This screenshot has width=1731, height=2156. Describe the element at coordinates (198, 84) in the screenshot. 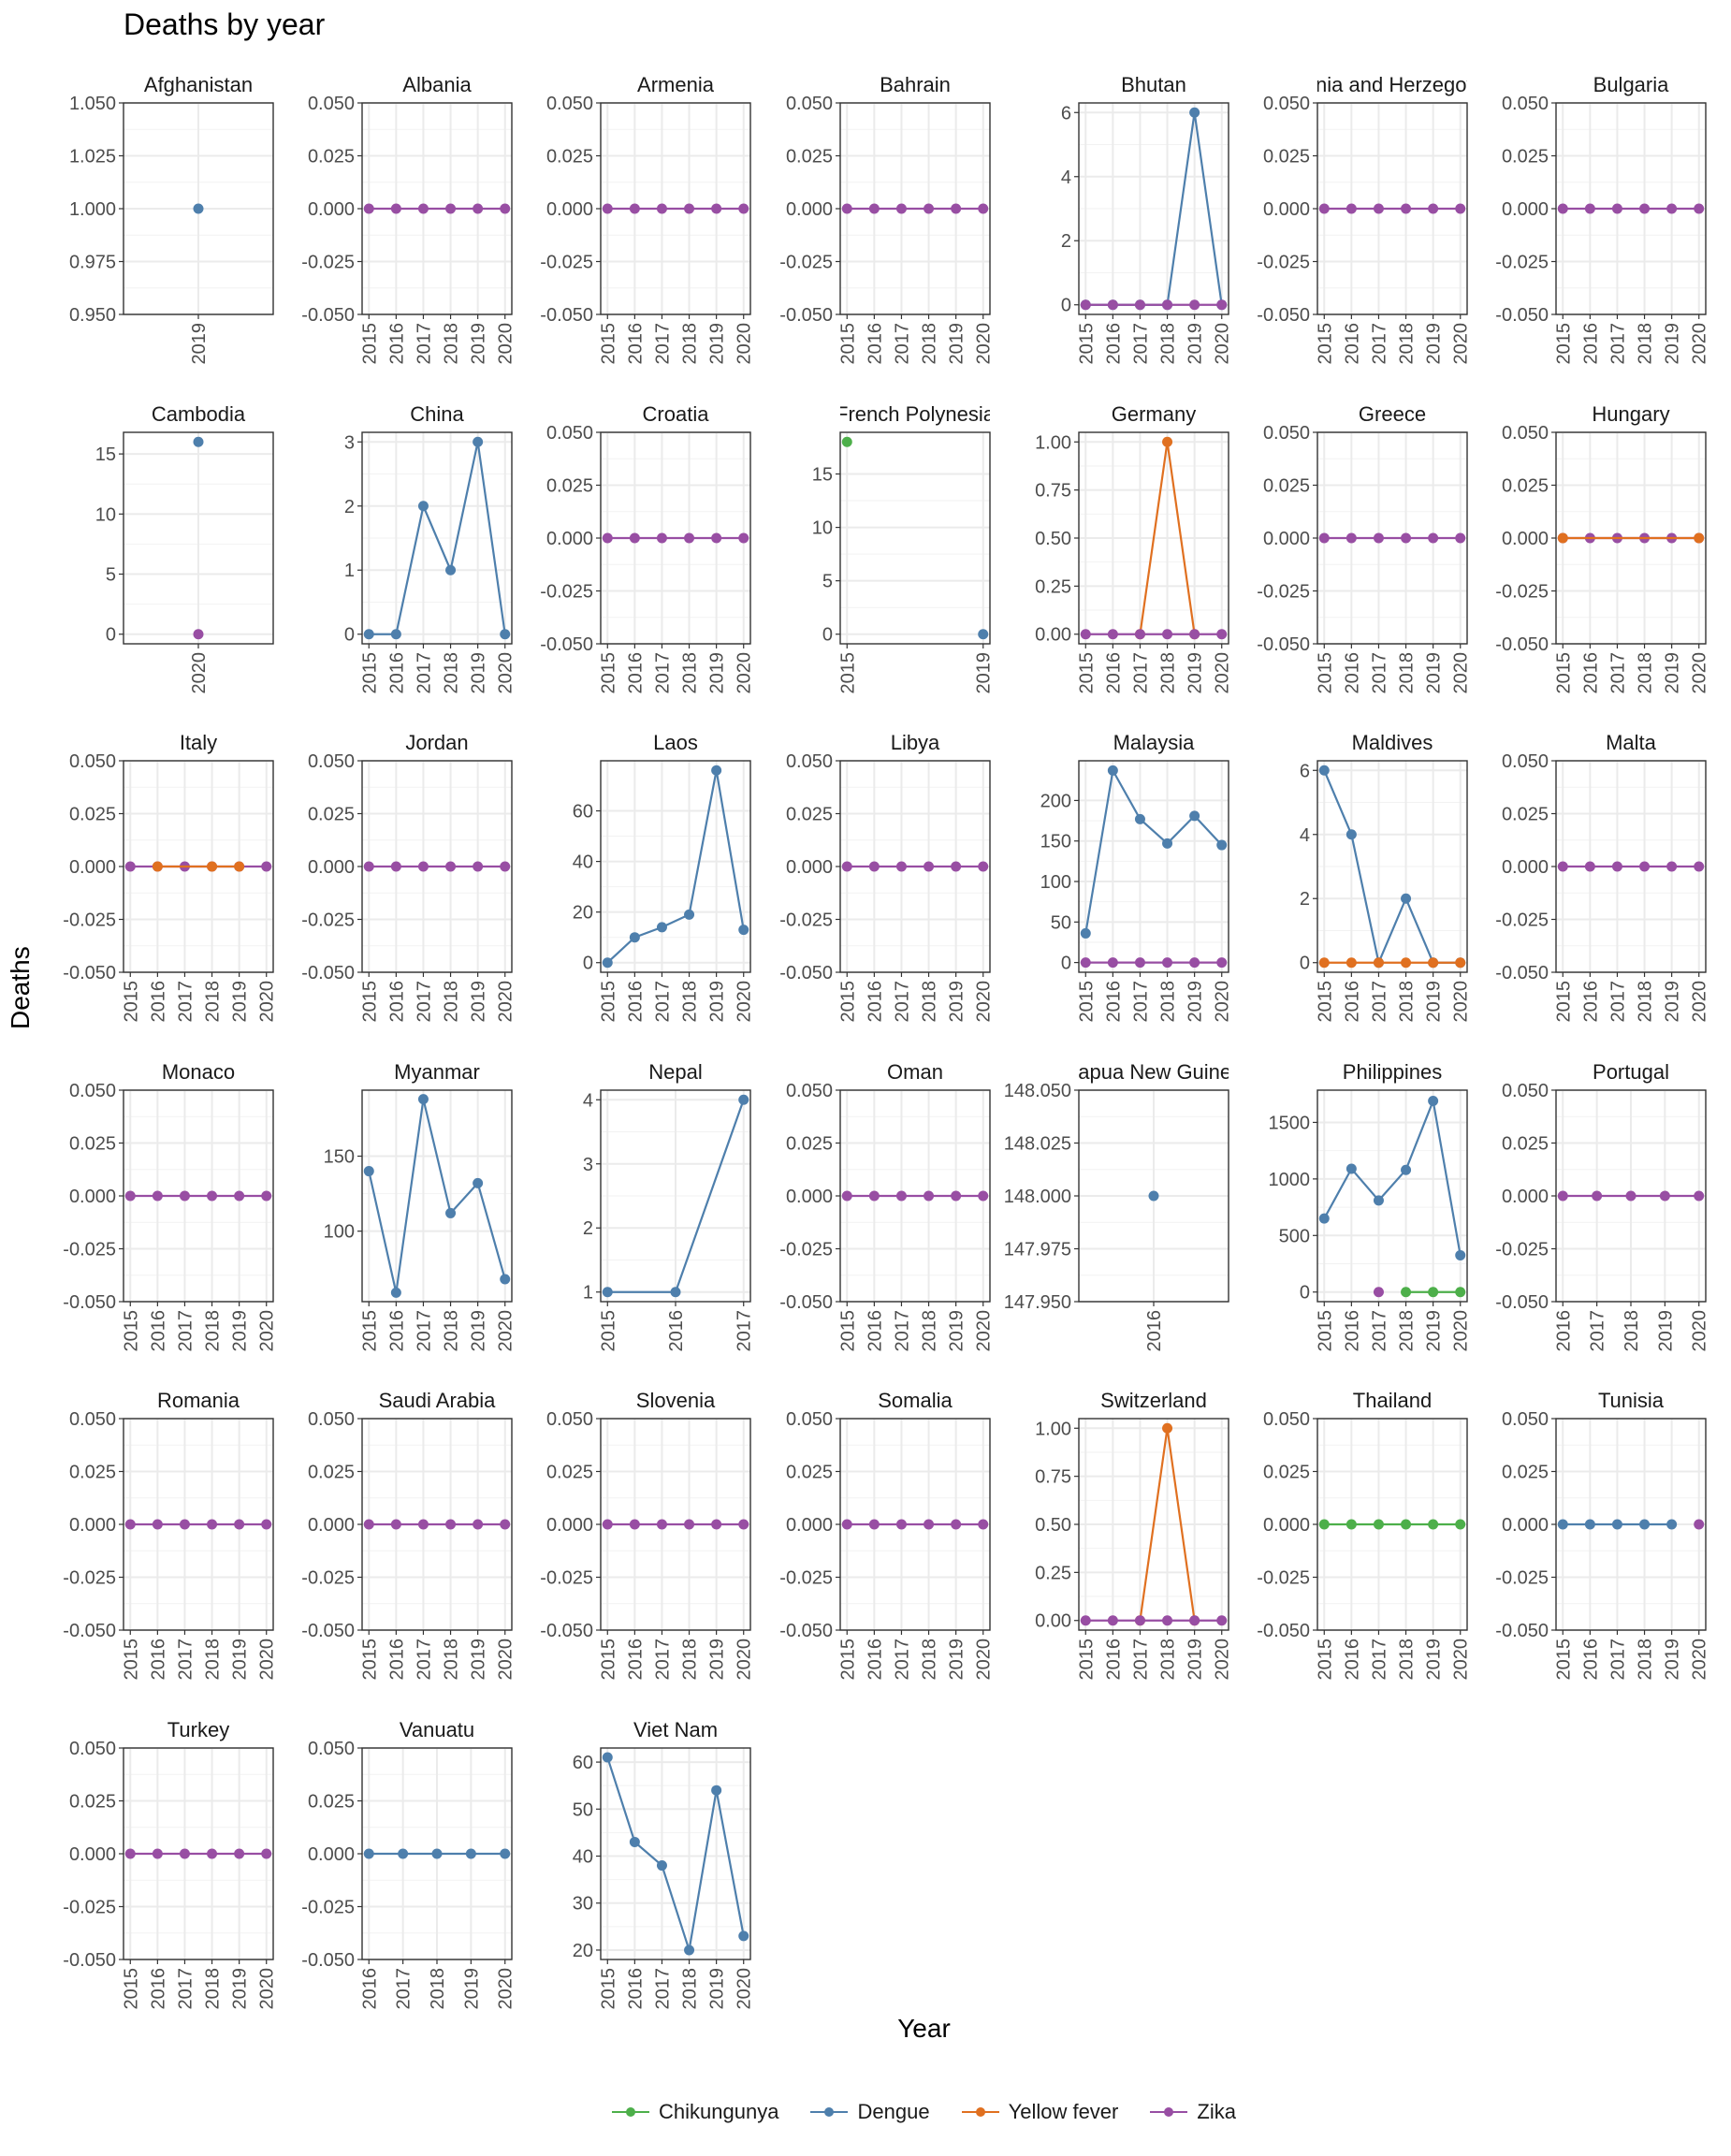

I see `panel-title: Afghanistan` at that location.